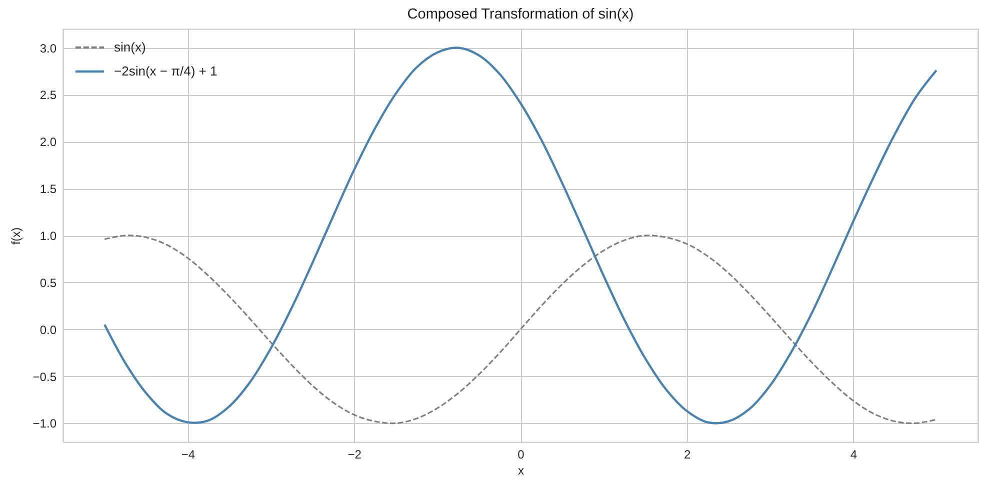 The image size is (989, 490). Describe the element at coordinates (355, 455) in the screenshot. I see `x-tick-label: −2` at that location.